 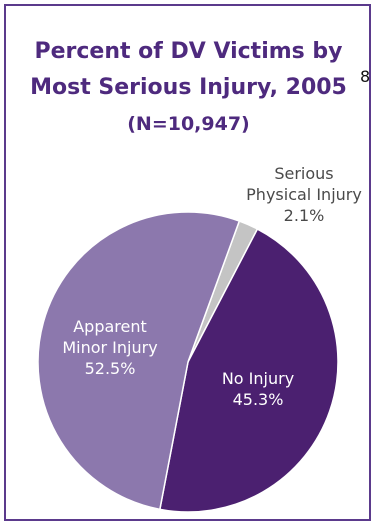 I want to click on chart-title-line-2-text: Most Serious Injury, 2005, so click(x=188, y=87).